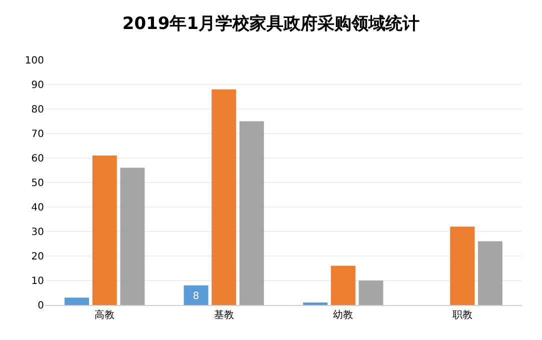 This screenshot has height=340, width=542. I want to click on y-tick-label: 80, so click(37, 110).